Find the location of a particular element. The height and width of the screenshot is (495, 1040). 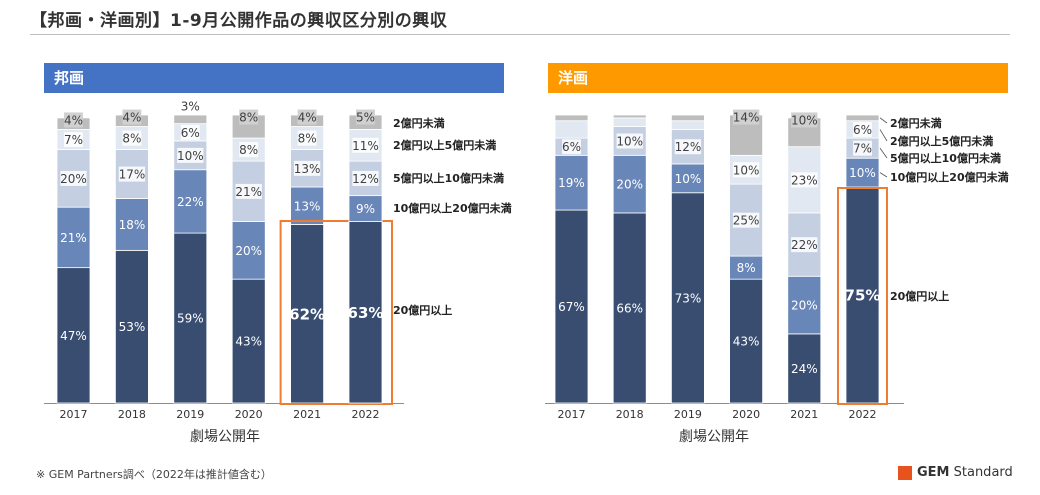

data-label-20plus-2022: 63% is located at coordinates (366, 313).